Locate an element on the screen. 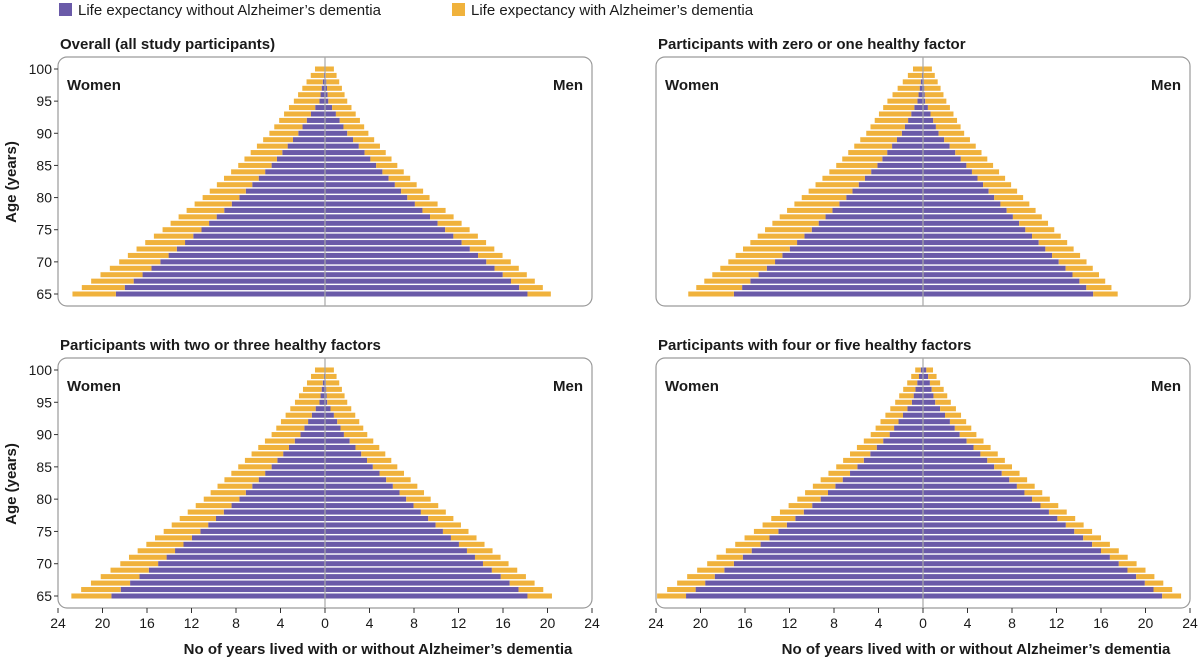 The width and height of the screenshot is (1200, 659). x-tick-label: 24 is located at coordinates (1190, 623).